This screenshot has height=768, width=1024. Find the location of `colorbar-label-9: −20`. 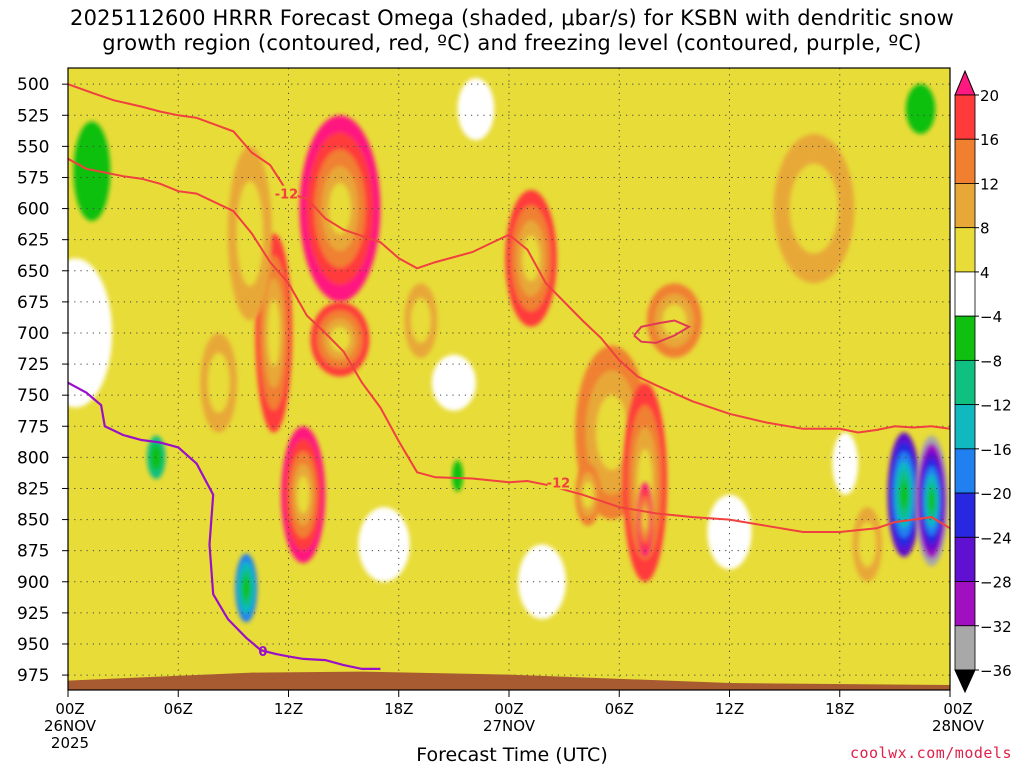

colorbar-label-9: −20 is located at coordinates (996, 494).